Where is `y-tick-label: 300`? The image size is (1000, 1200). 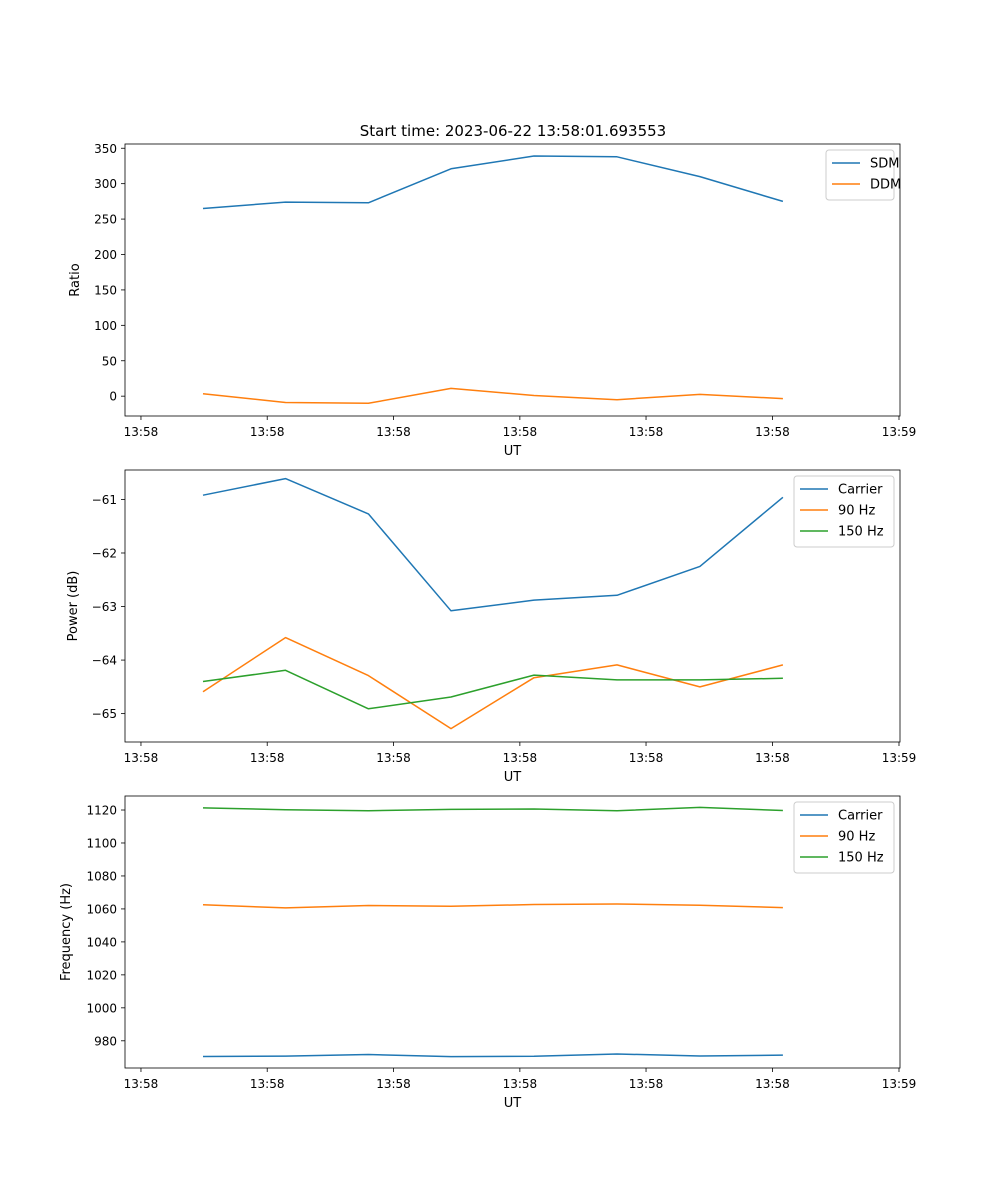 y-tick-label: 300 is located at coordinates (105, 184).